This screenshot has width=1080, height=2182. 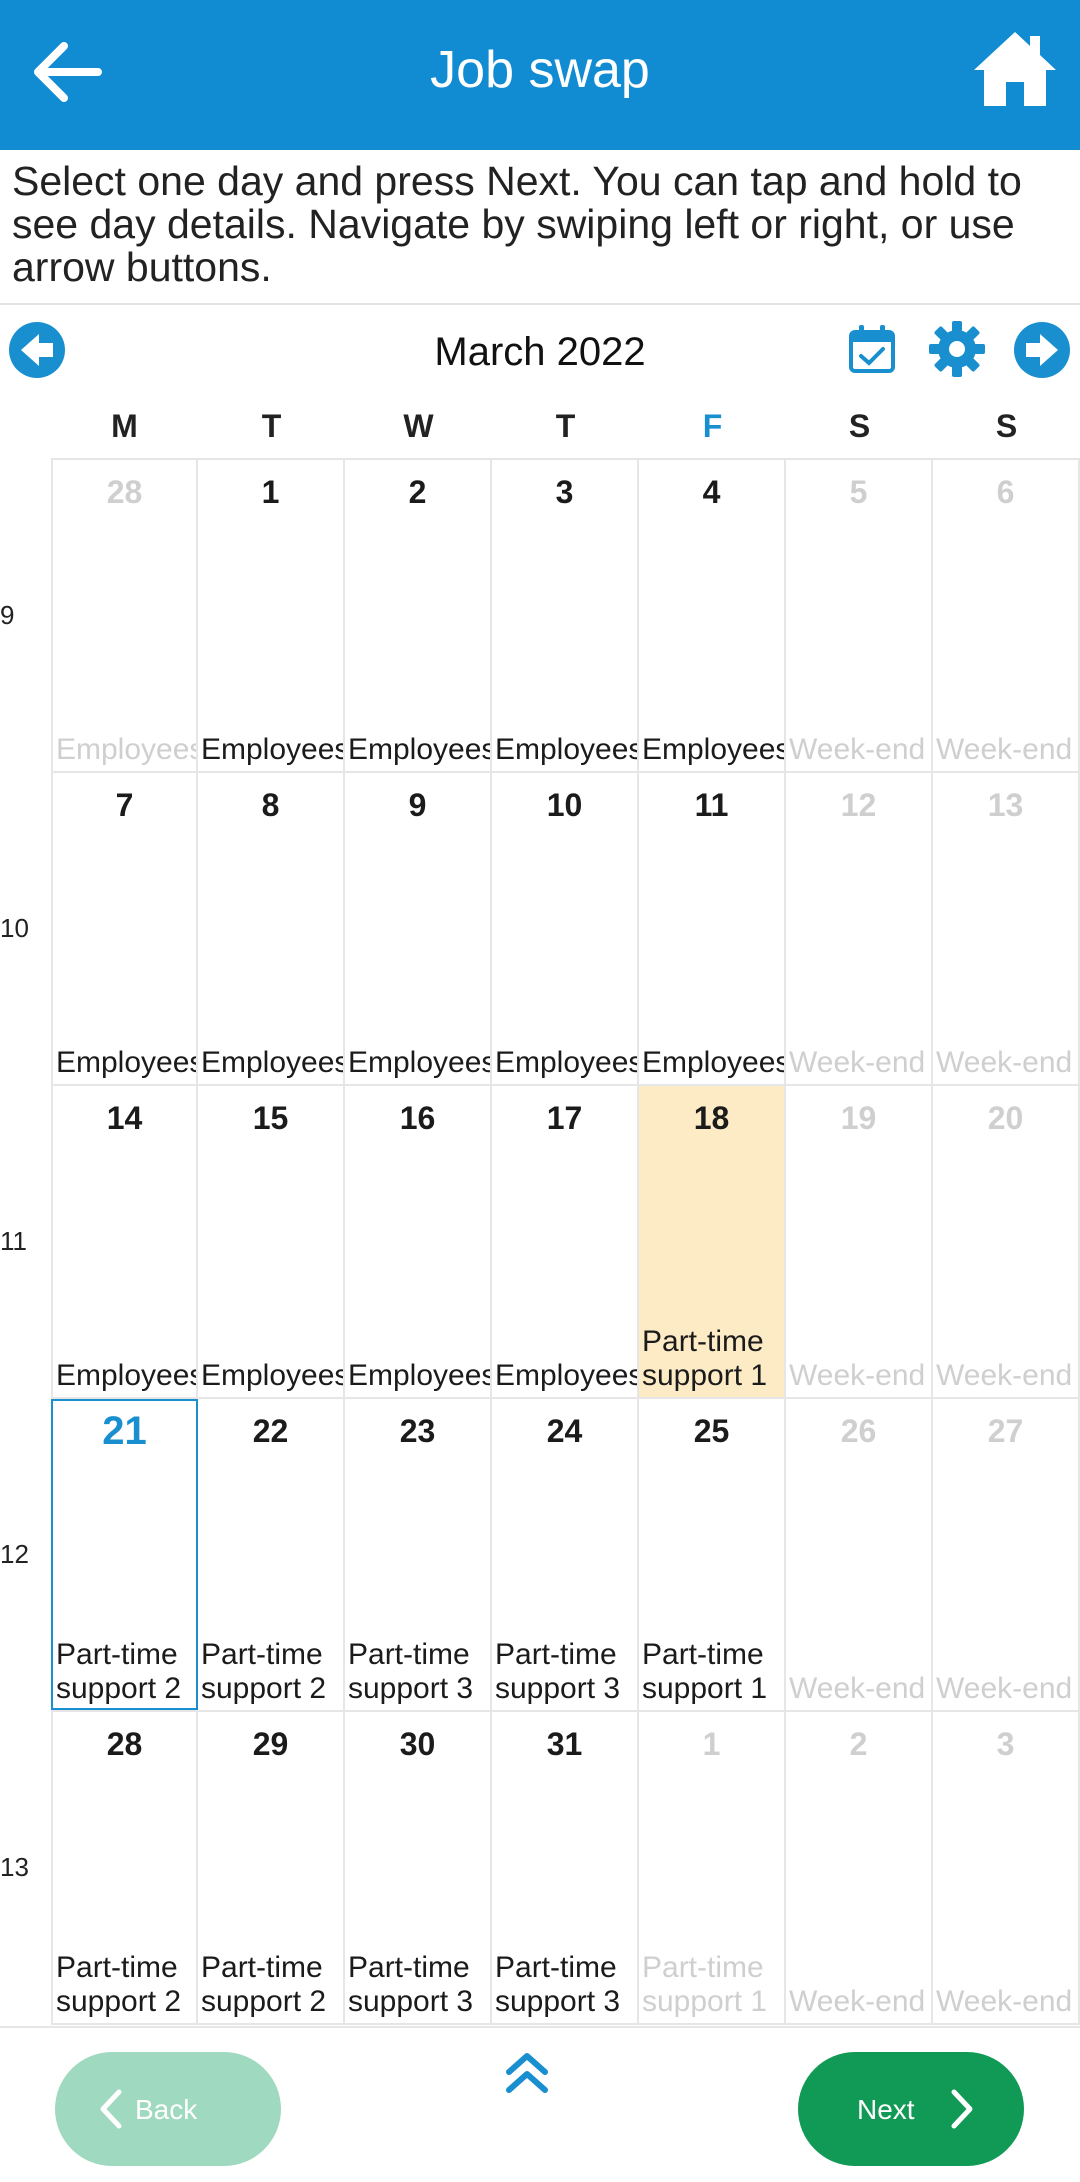 What do you see at coordinates (858, 492) in the screenshot?
I see `day-number: 5` at bounding box center [858, 492].